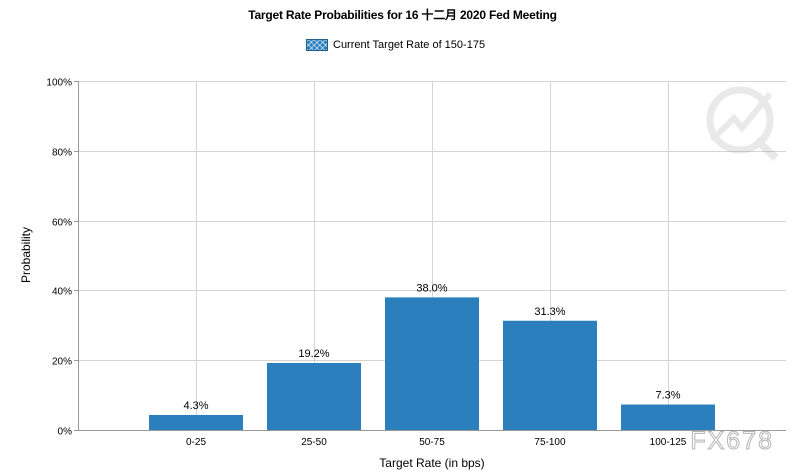  Describe the element at coordinates (65, 432) in the screenshot. I see `y-tick-label: 0%` at that location.